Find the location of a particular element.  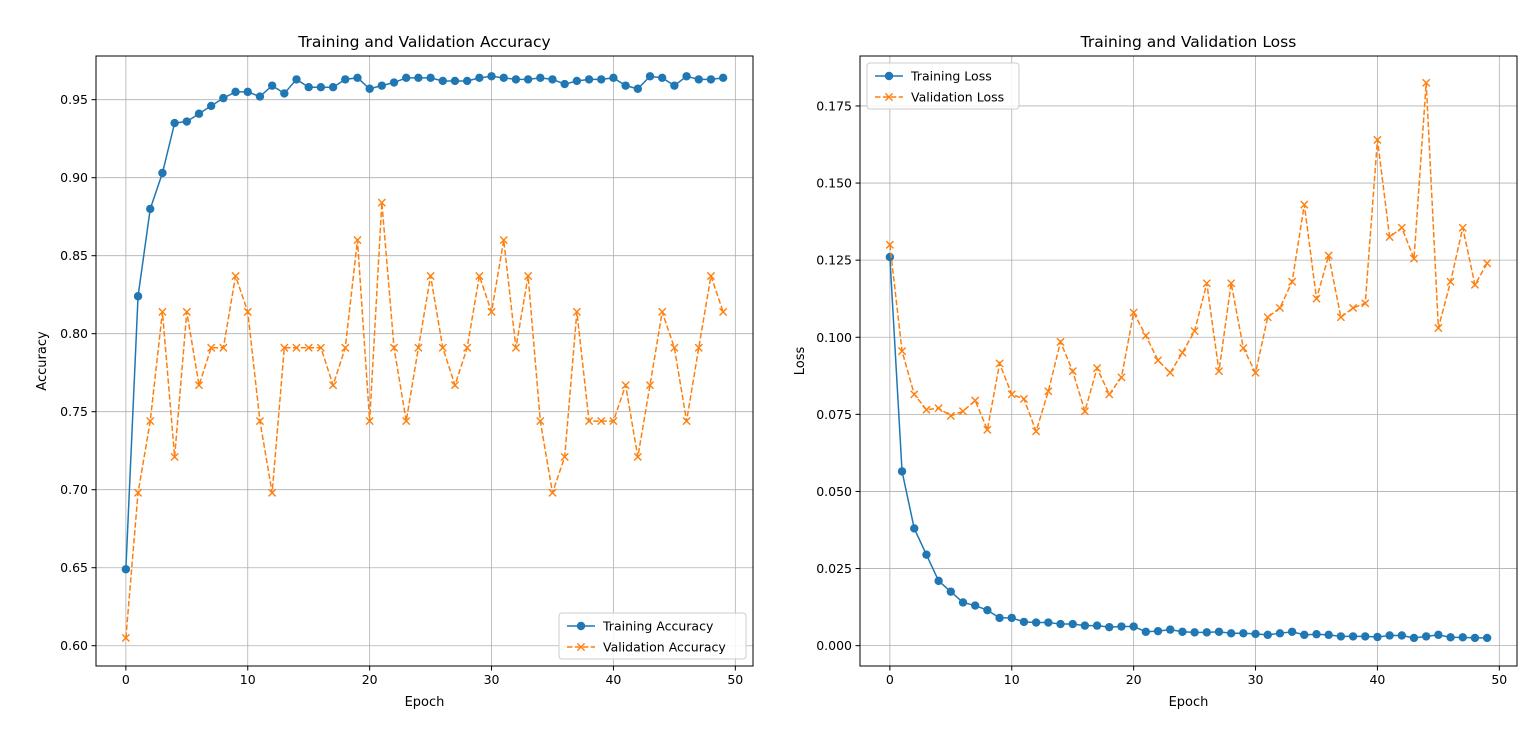

chart-title: Training and Validation Accuracy is located at coordinates (423, 42).